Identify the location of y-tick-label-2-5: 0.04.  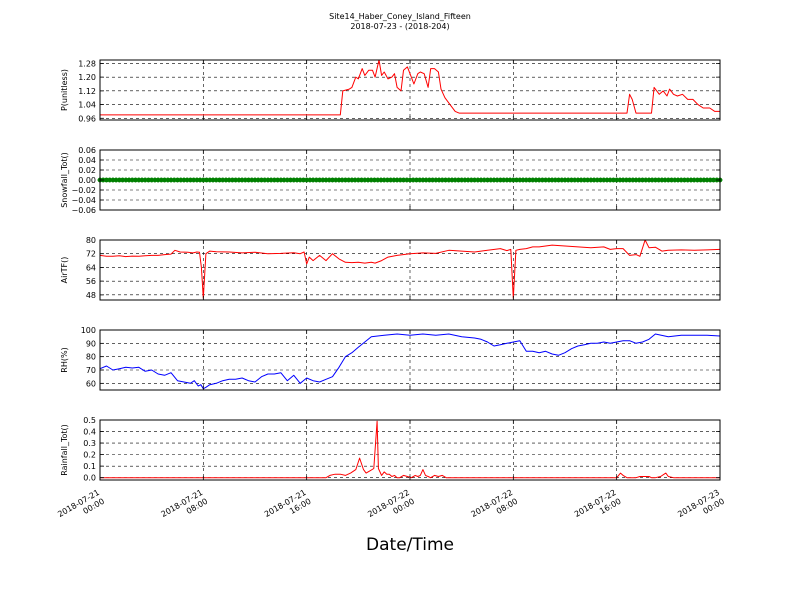
(87, 160).